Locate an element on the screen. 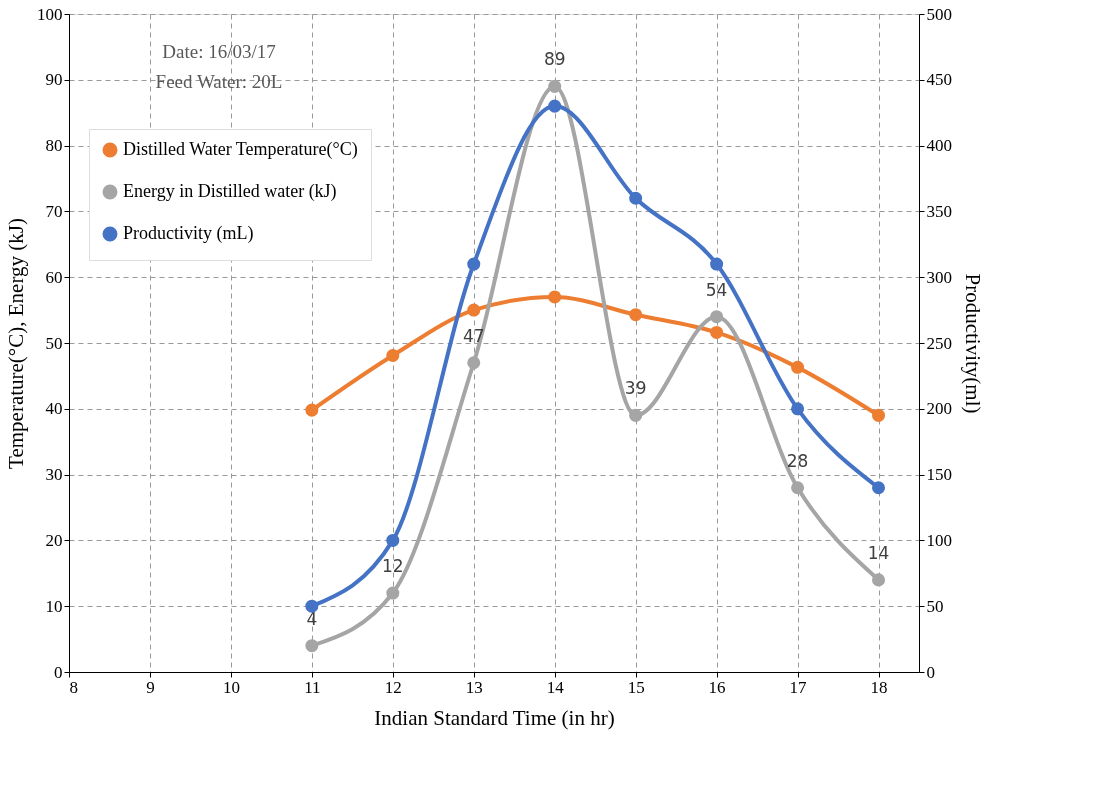 Image resolution: width=1110 pixels, height=802 pixels. x-tick-label: 17 is located at coordinates (798, 687).